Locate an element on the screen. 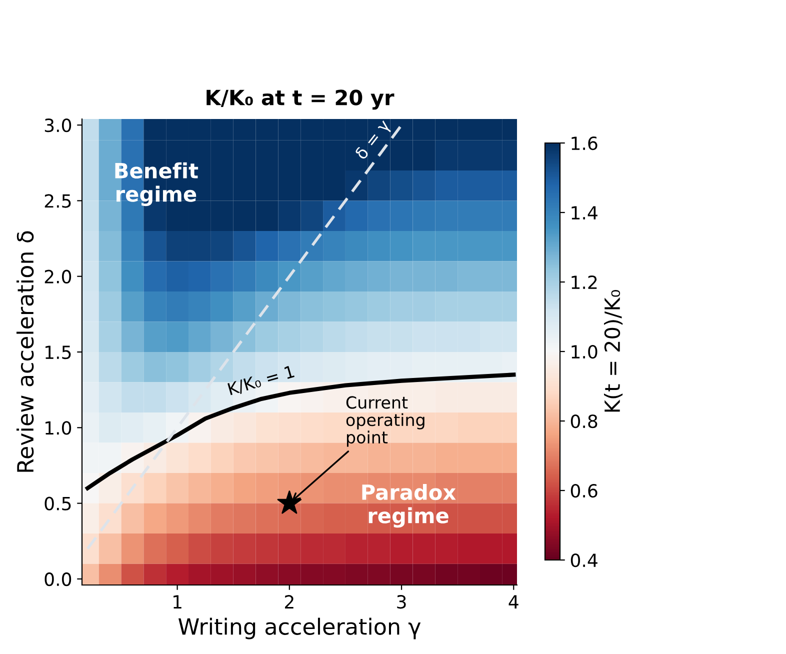  annotation: Current operating point is located at coordinates (385, 421).